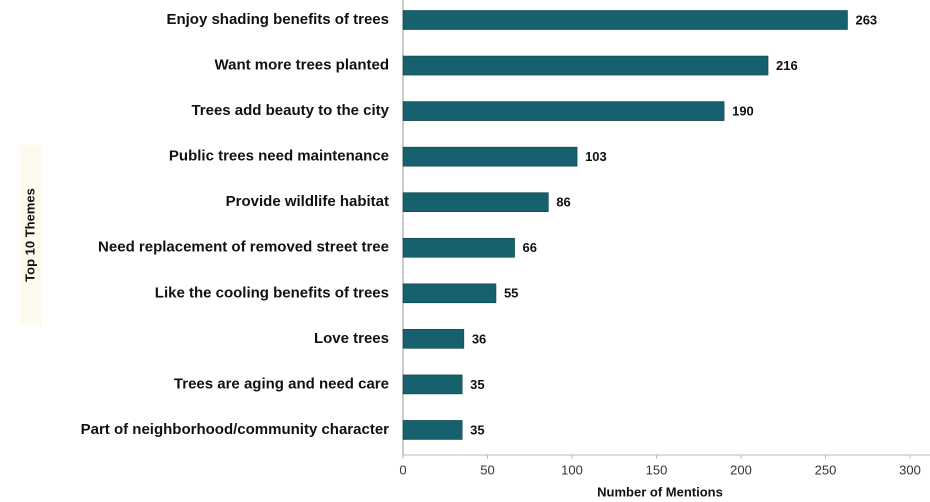  What do you see at coordinates (277, 19) in the screenshot?
I see `category-label: Enjoy shading benefits of trees` at bounding box center [277, 19].